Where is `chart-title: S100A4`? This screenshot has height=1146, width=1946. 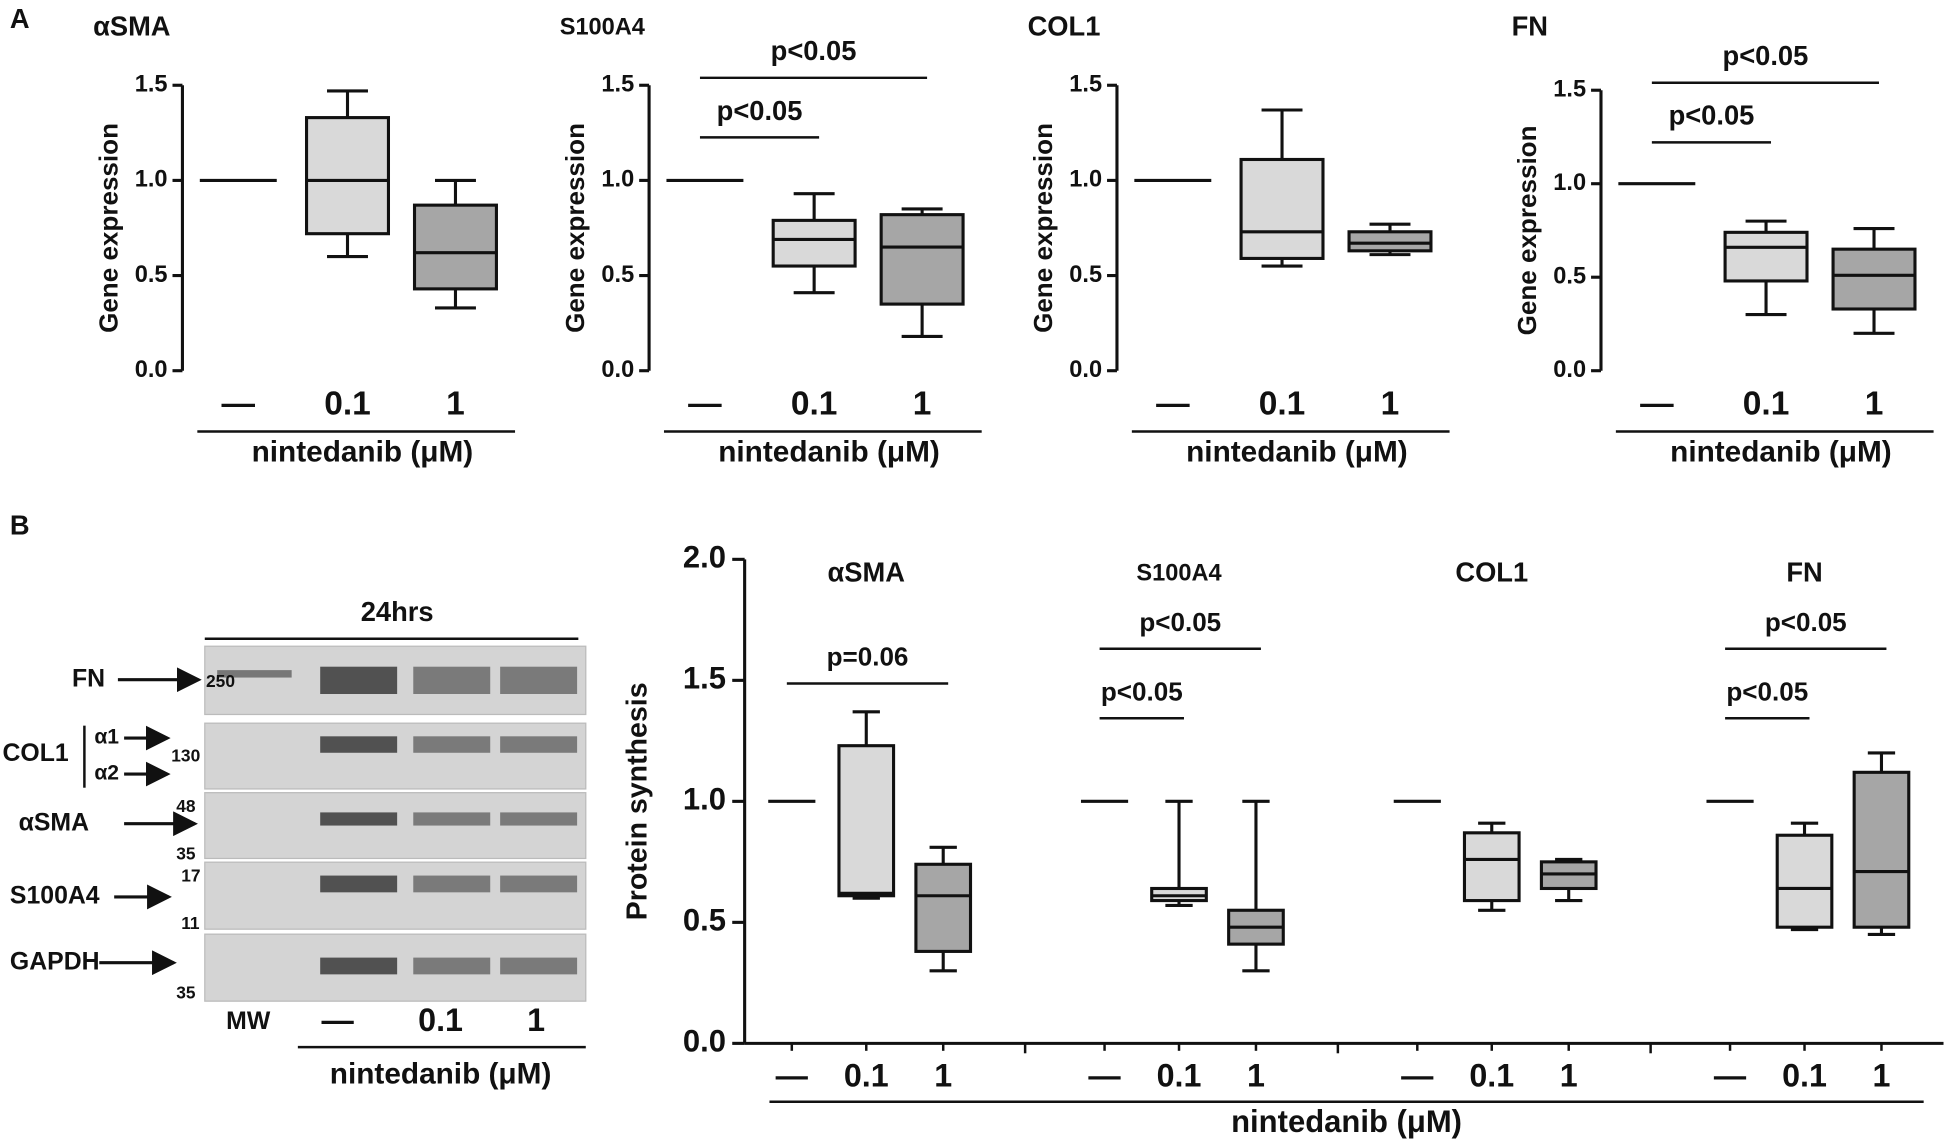
chart-title: S100A4 is located at coordinates (602, 26).